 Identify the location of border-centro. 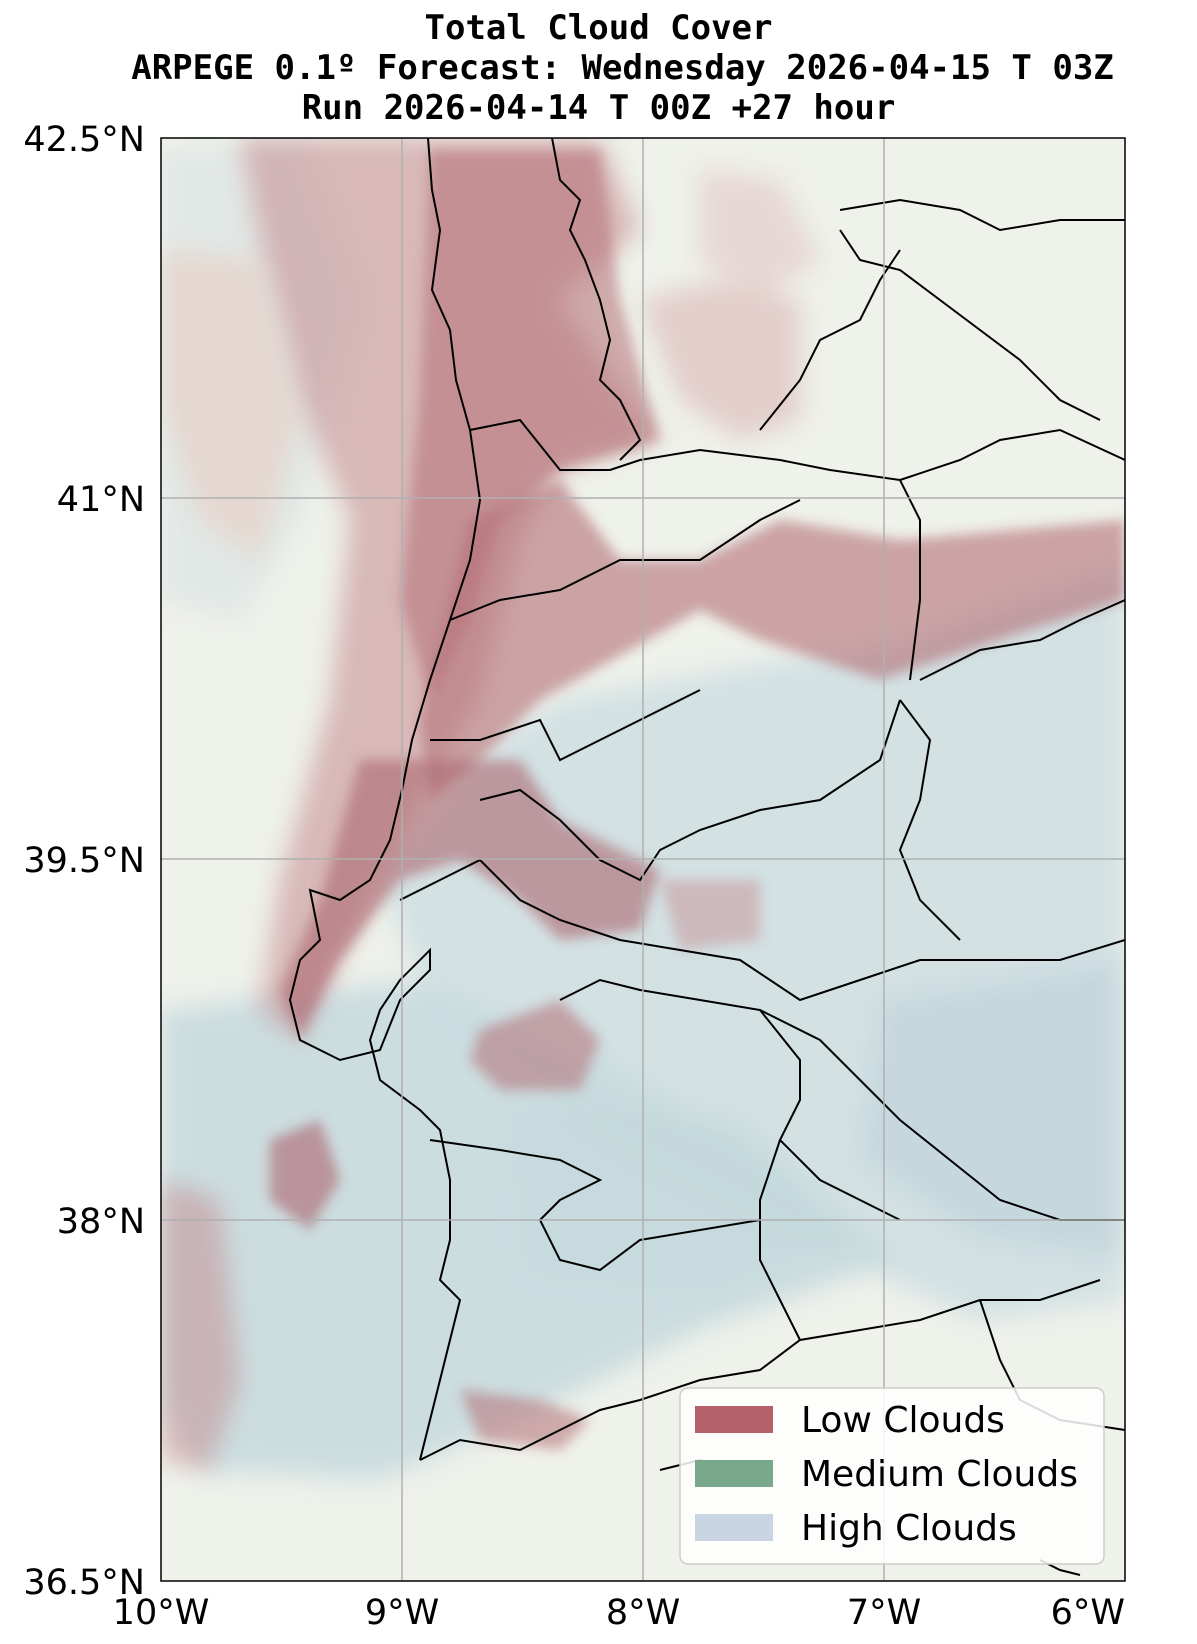
(625, 560).